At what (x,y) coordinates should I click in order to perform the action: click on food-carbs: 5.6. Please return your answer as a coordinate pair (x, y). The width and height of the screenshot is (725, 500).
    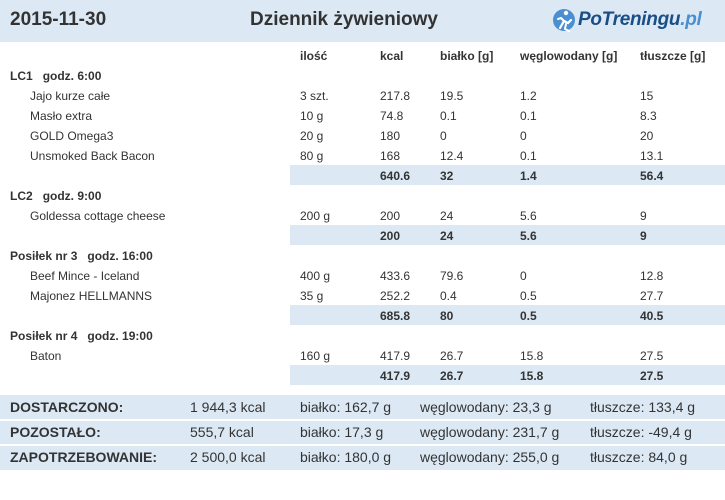
    Looking at the image, I should click on (528, 216).